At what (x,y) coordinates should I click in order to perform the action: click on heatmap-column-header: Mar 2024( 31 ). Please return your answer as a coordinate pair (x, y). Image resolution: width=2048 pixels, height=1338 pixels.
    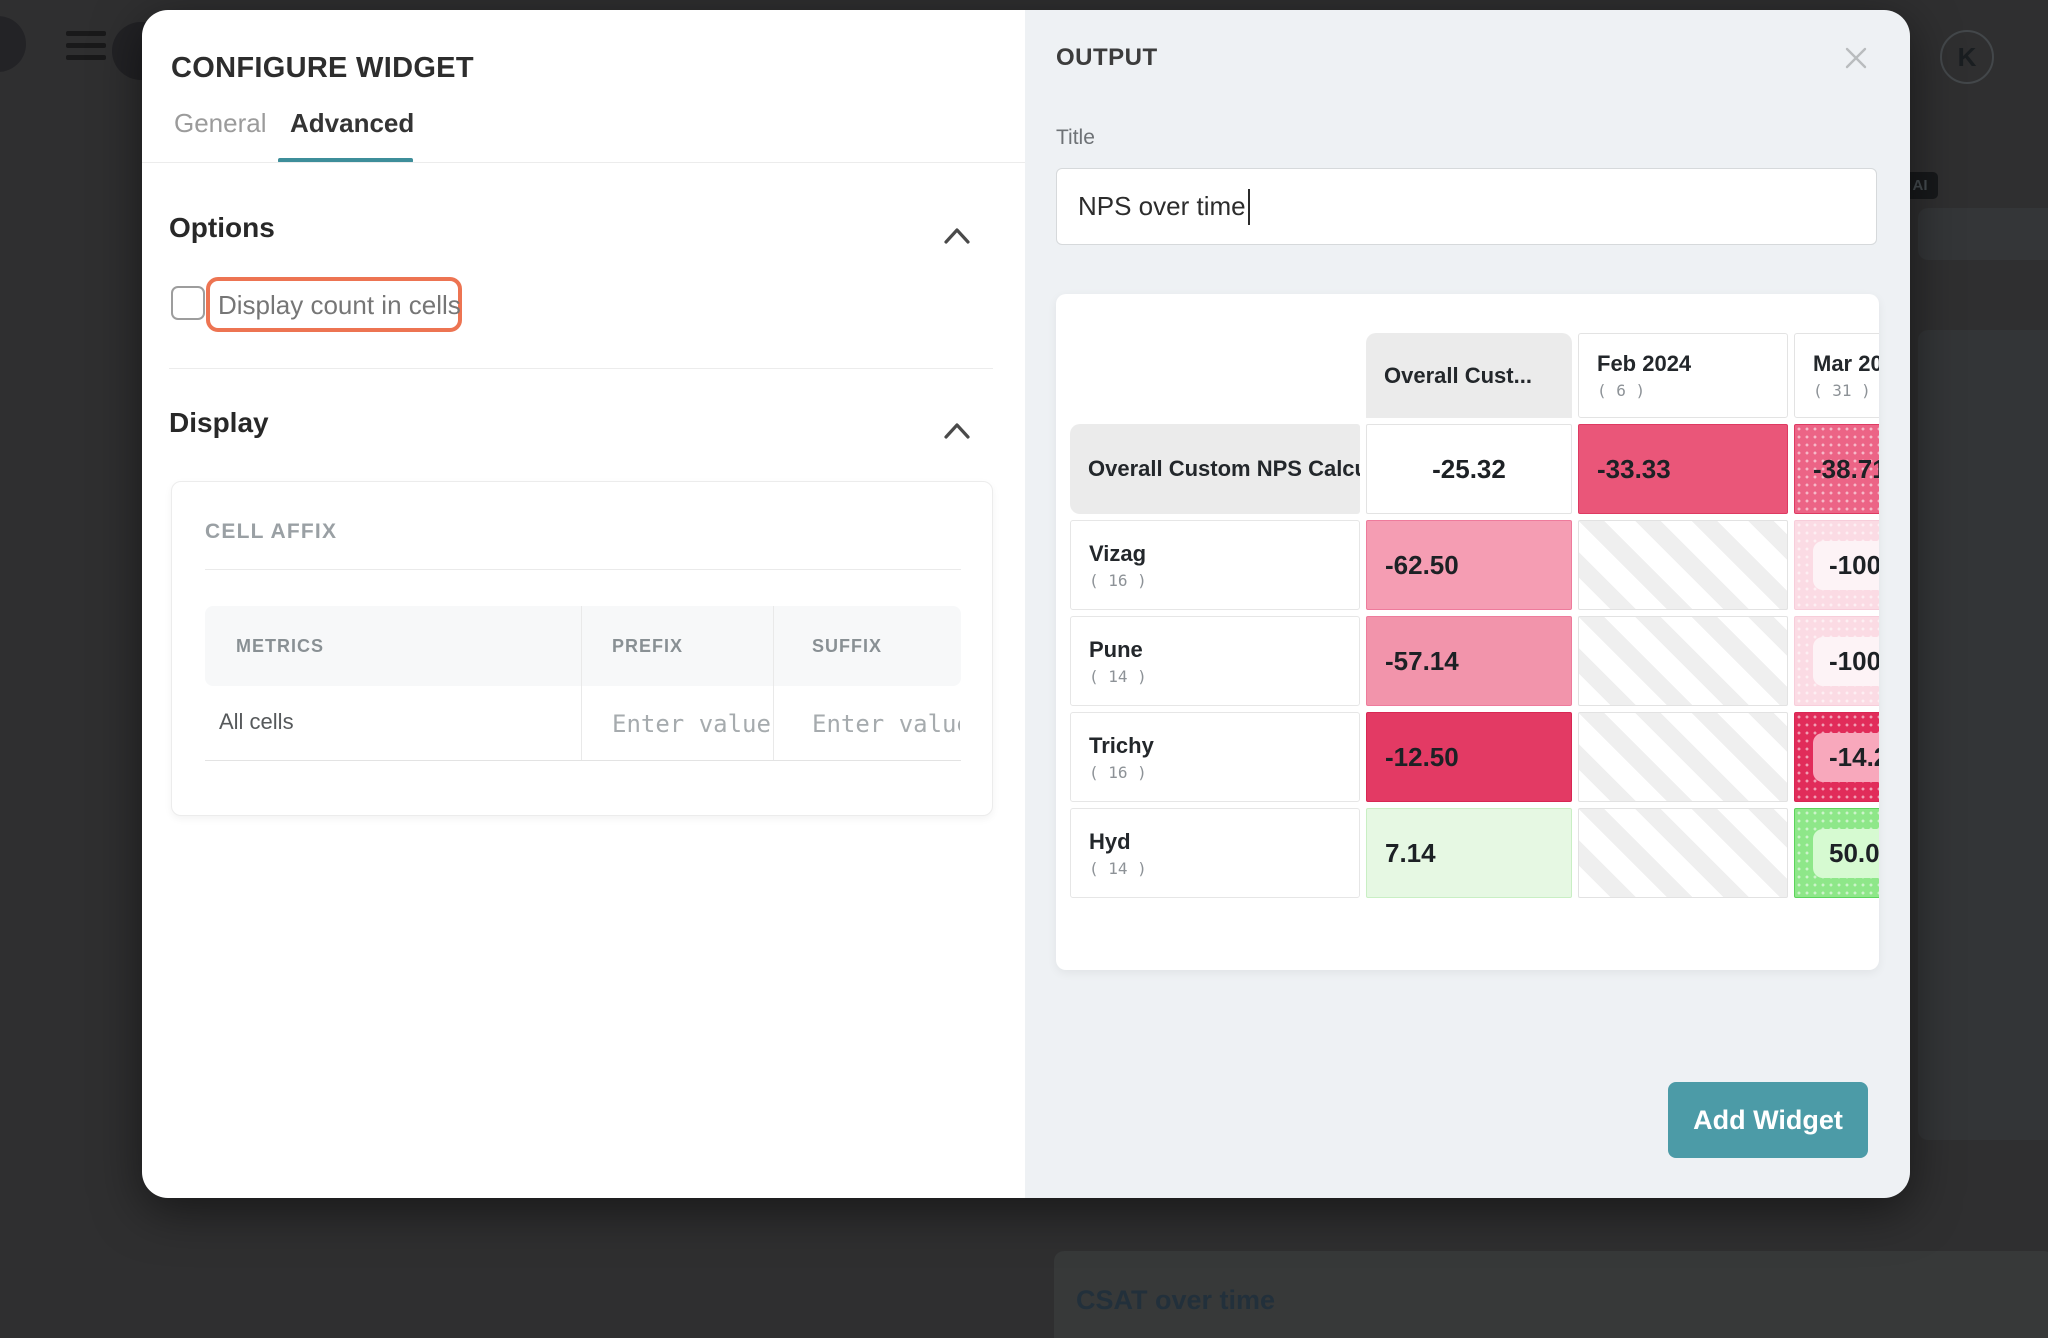
    Looking at the image, I should click on (1836, 375).